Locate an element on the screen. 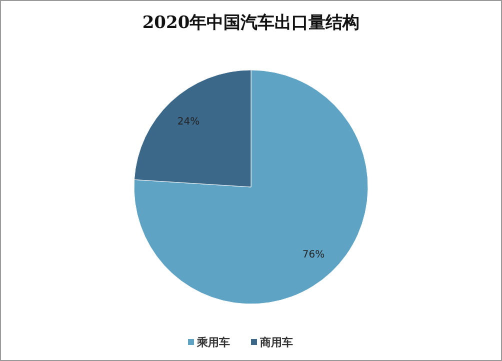 The width and height of the screenshot is (502, 361). legend-label: 乘用车 is located at coordinates (213, 342).